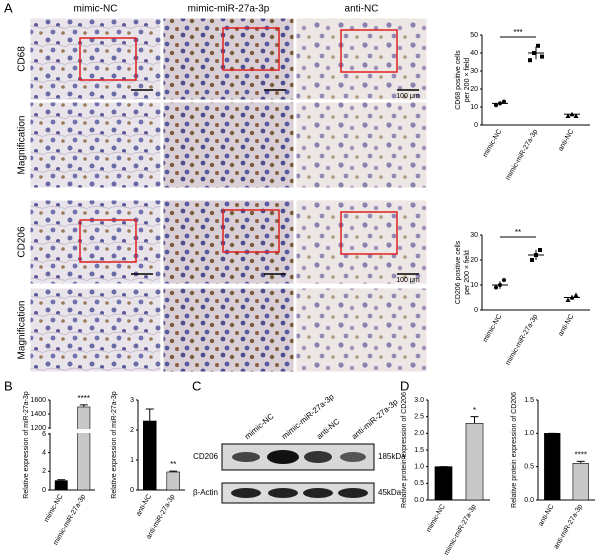 This screenshot has width=600, height=556. Describe the element at coordinates (132, 400) in the screenshot. I see `y-tick-label: 3` at that location.